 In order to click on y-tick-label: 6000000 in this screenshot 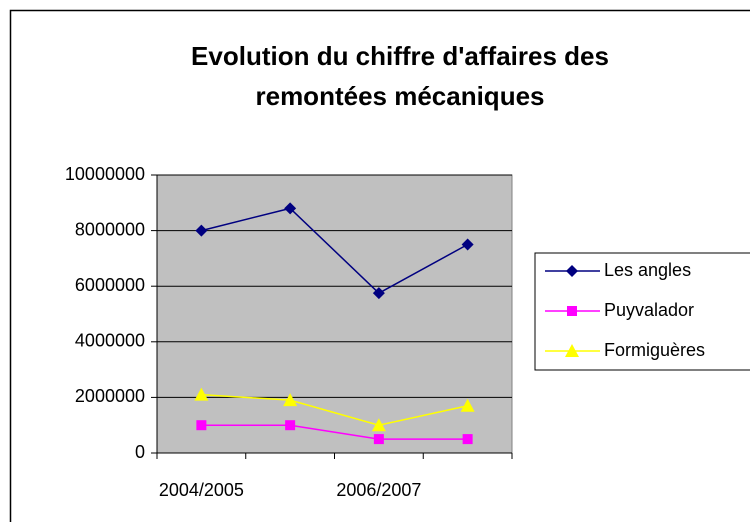, I will do `click(110, 285)`.